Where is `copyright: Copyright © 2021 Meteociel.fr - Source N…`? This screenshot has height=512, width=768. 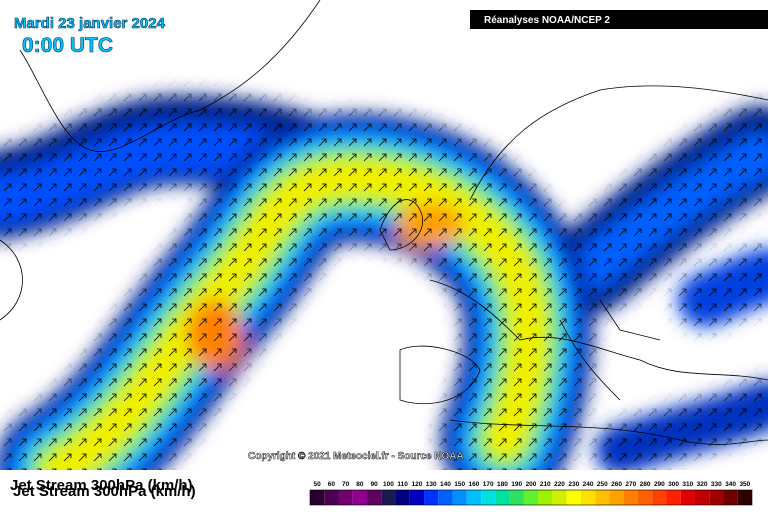
copyright: Copyright © 2021 Meteociel.fr - Source N… is located at coordinates (356, 456).